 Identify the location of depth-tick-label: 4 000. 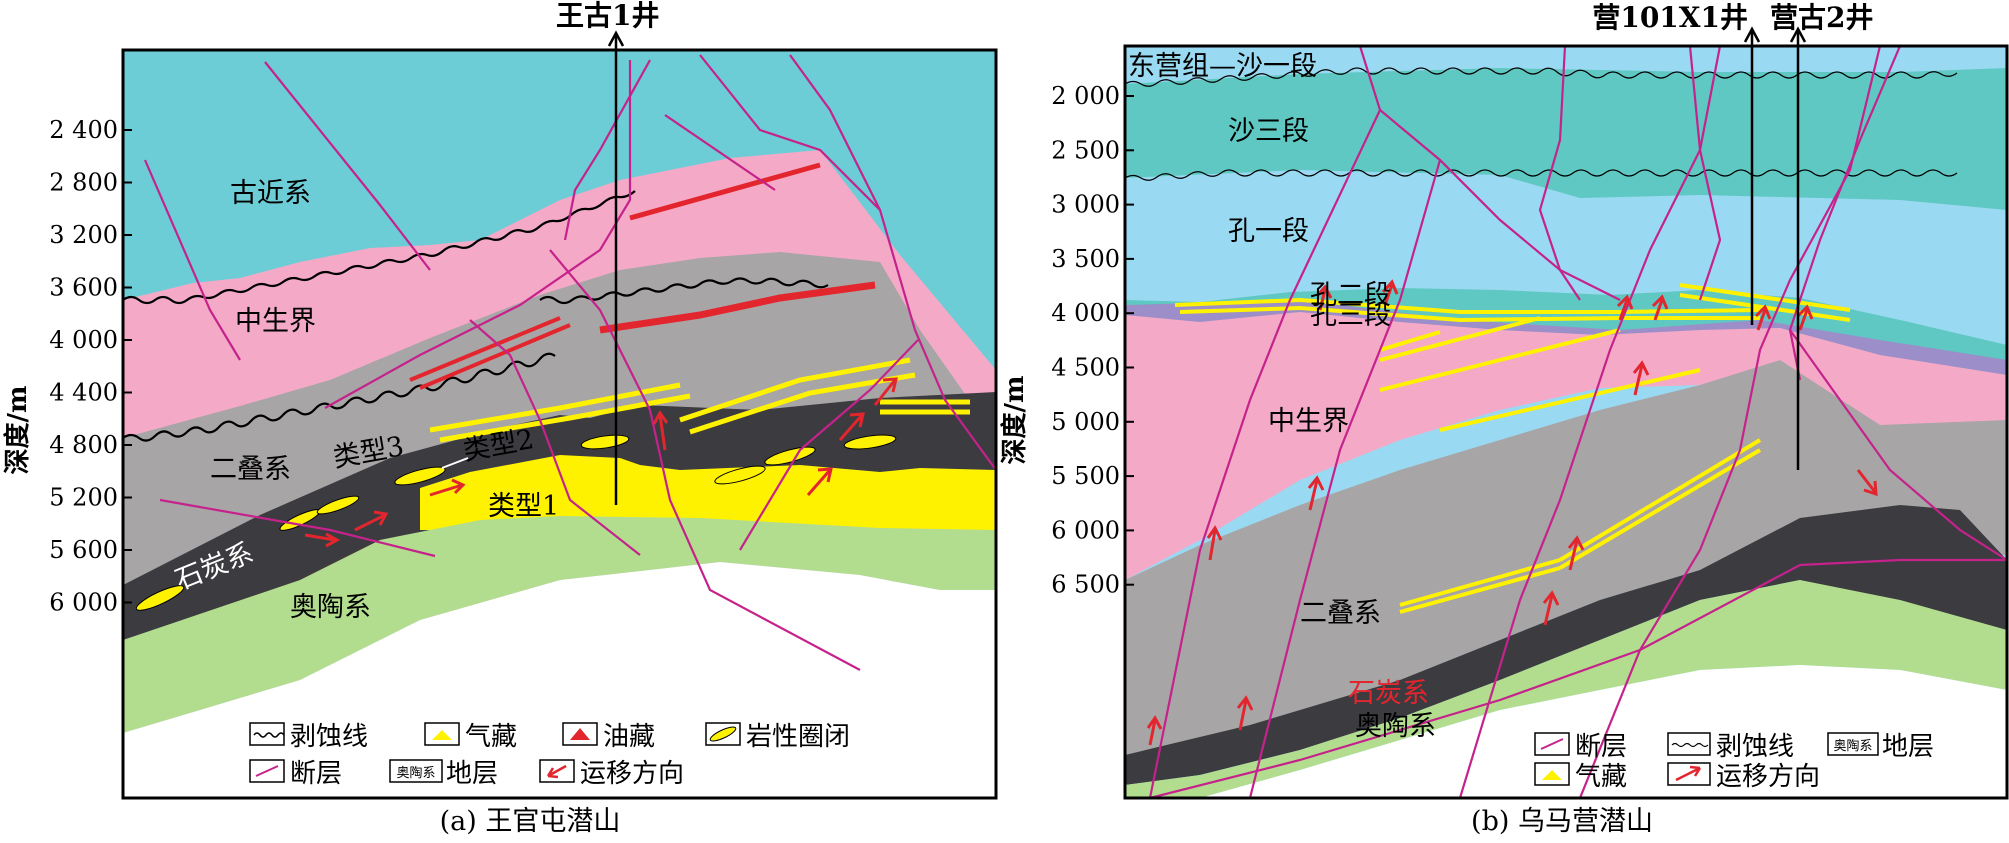
(1085, 313).